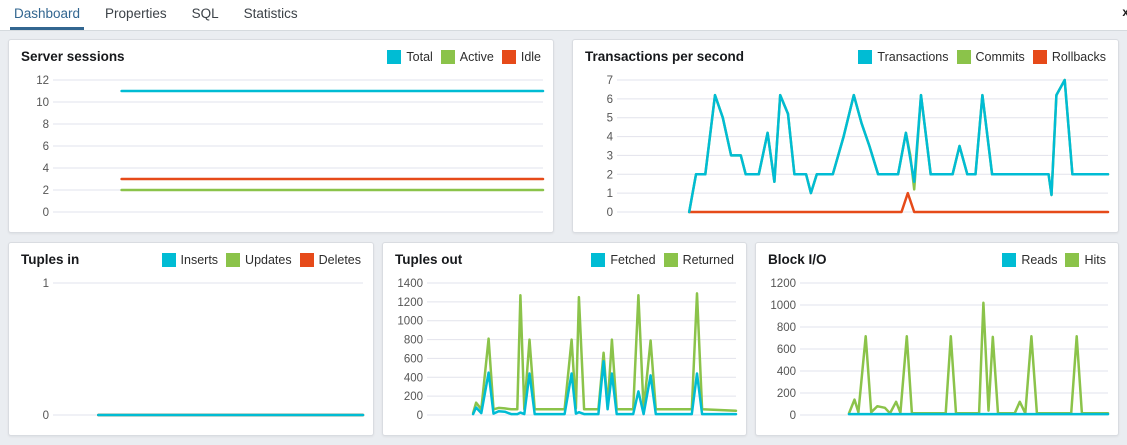  What do you see at coordinates (610, 81) in the screenshot?
I see `svg-text: 7` at bounding box center [610, 81].